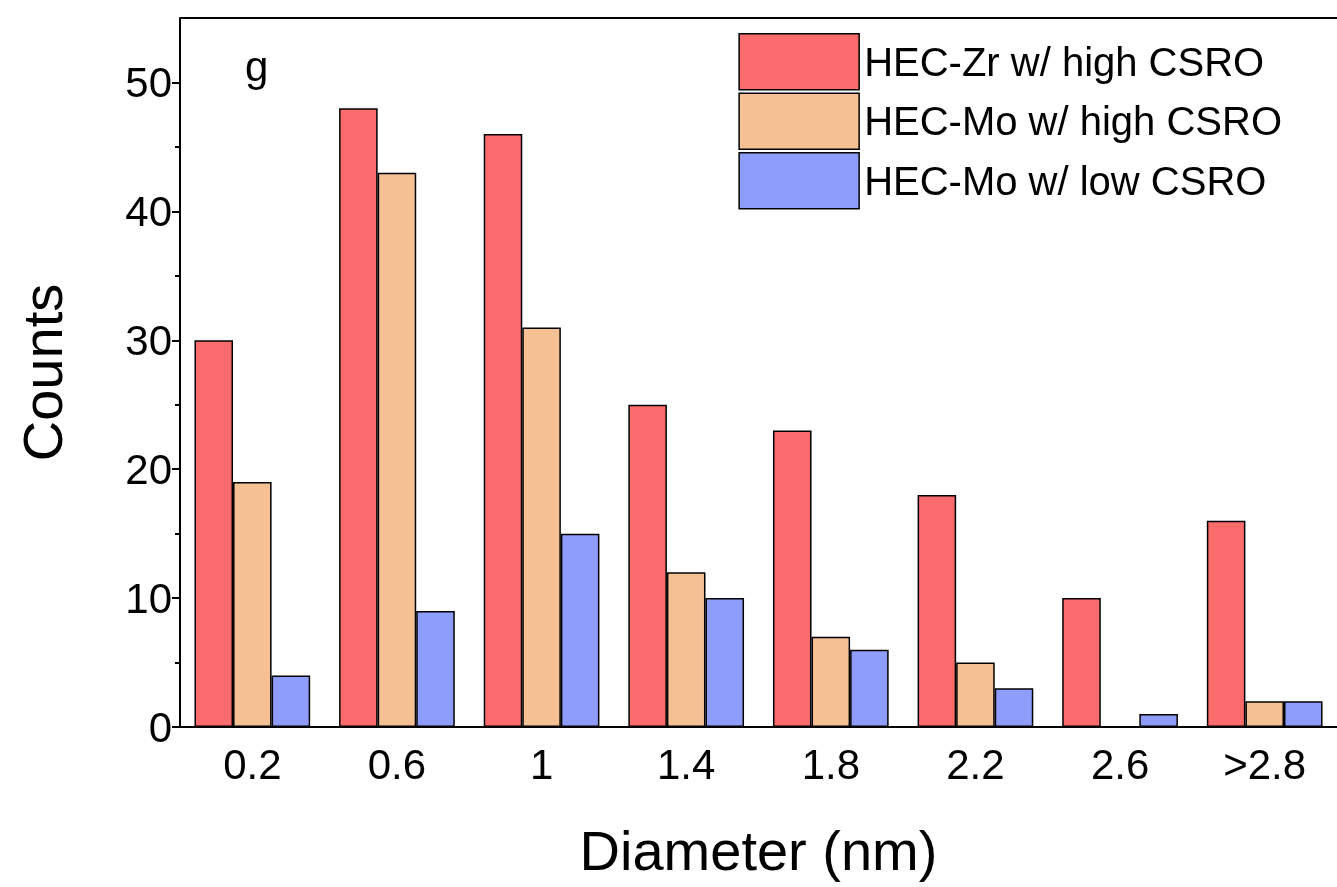 The image size is (1337, 887). Describe the element at coordinates (148, 211) in the screenshot. I see `y-tick-label: 40` at that location.